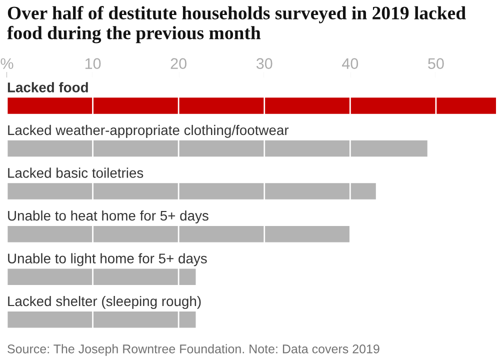 The width and height of the screenshot is (502, 360). What do you see at coordinates (264, 63) in the screenshot?
I see `x-tick-label: 30` at bounding box center [264, 63].